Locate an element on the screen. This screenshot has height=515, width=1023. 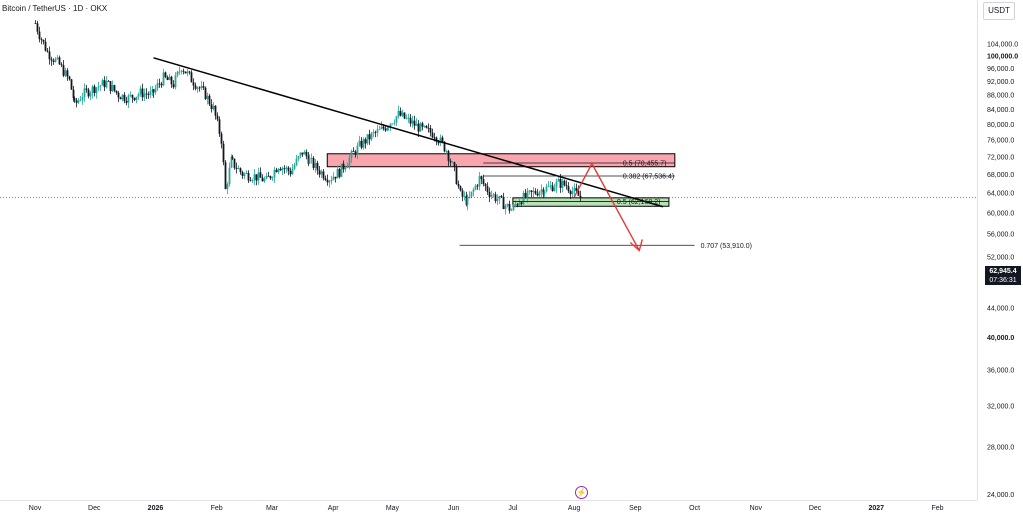
price-tick-label: 24,000.0 is located at coordinates (1000, 495).